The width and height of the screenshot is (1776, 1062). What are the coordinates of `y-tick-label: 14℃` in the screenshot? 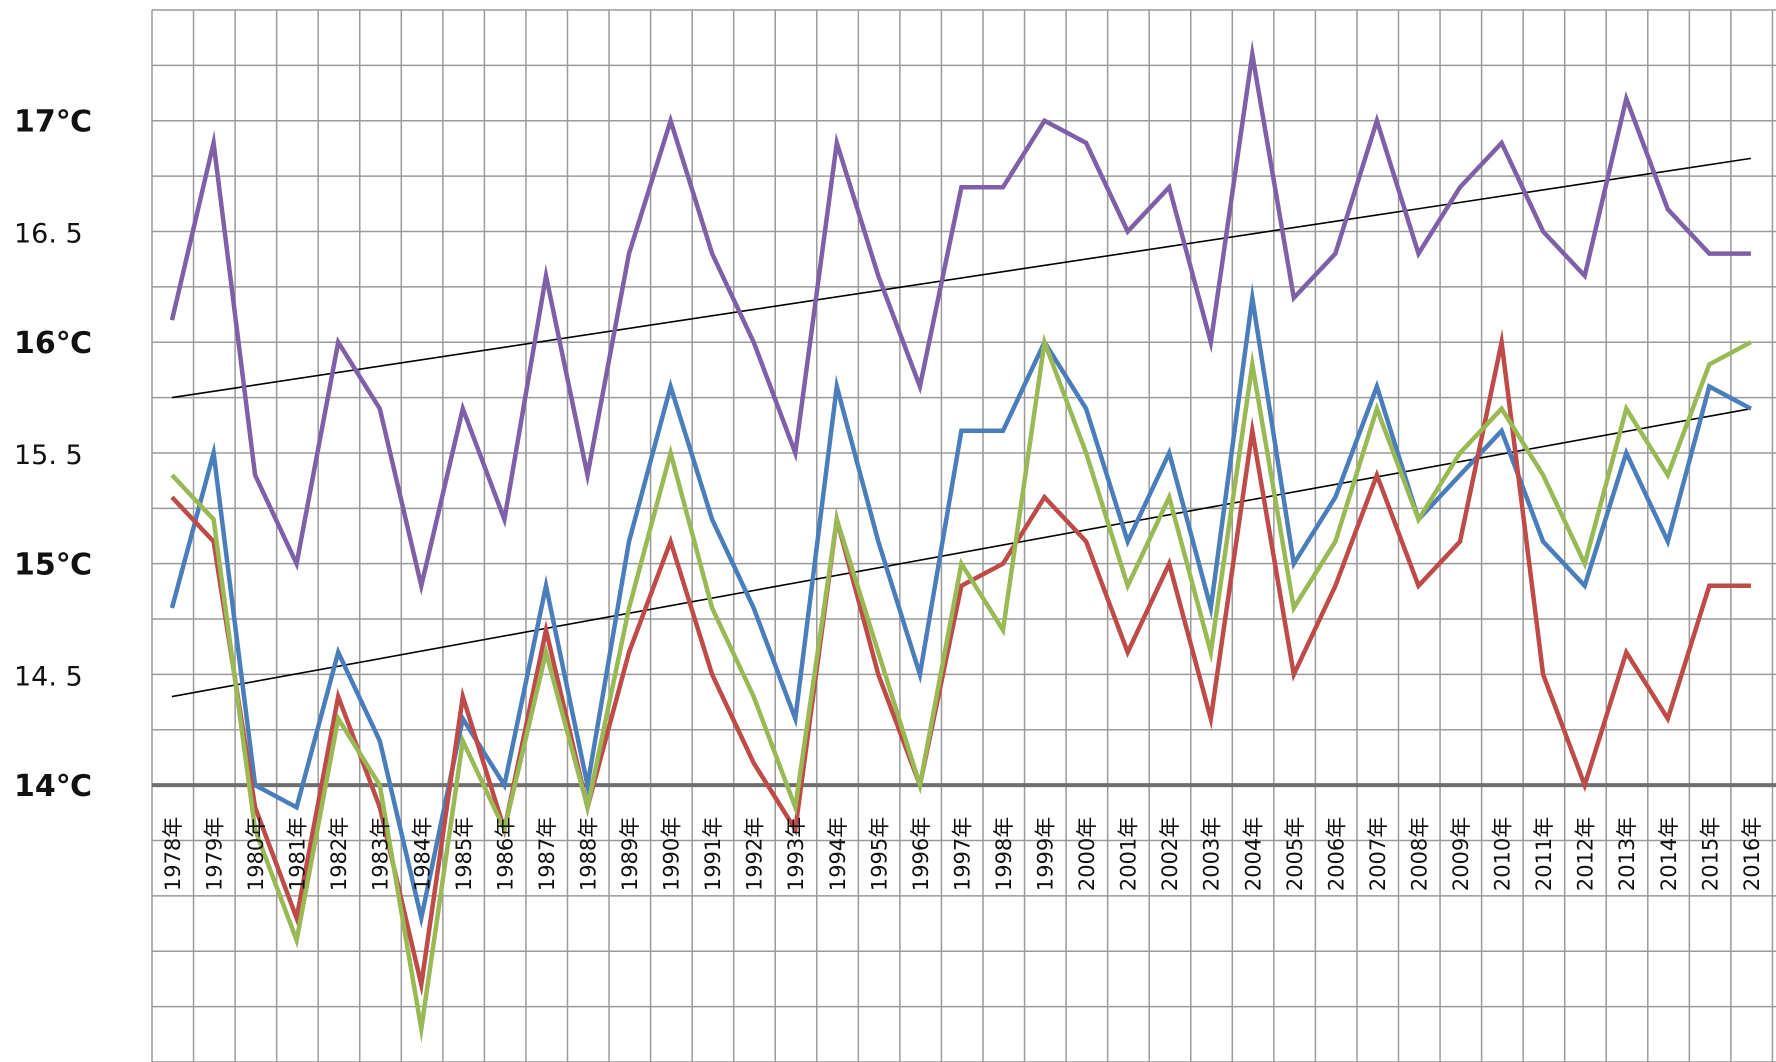 It's located at (53, 786).